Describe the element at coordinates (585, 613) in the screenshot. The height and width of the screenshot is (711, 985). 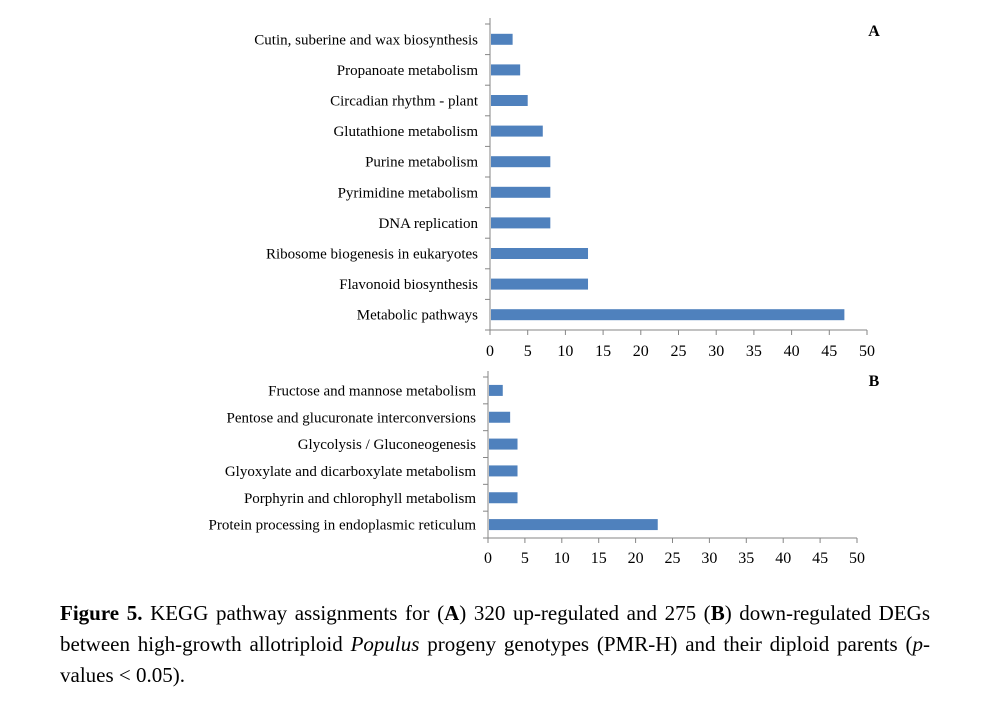
I see `caption-text-2: ) 320 up-regulated and 275 (` at that location.